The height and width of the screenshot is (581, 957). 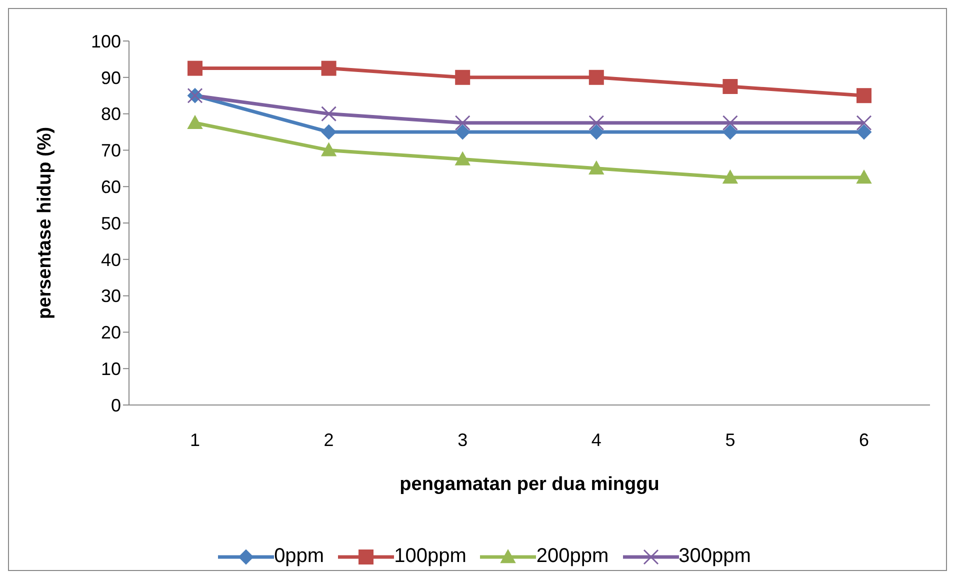 I want to click on legend-label: 200ppm, so click(x=572, y=556).